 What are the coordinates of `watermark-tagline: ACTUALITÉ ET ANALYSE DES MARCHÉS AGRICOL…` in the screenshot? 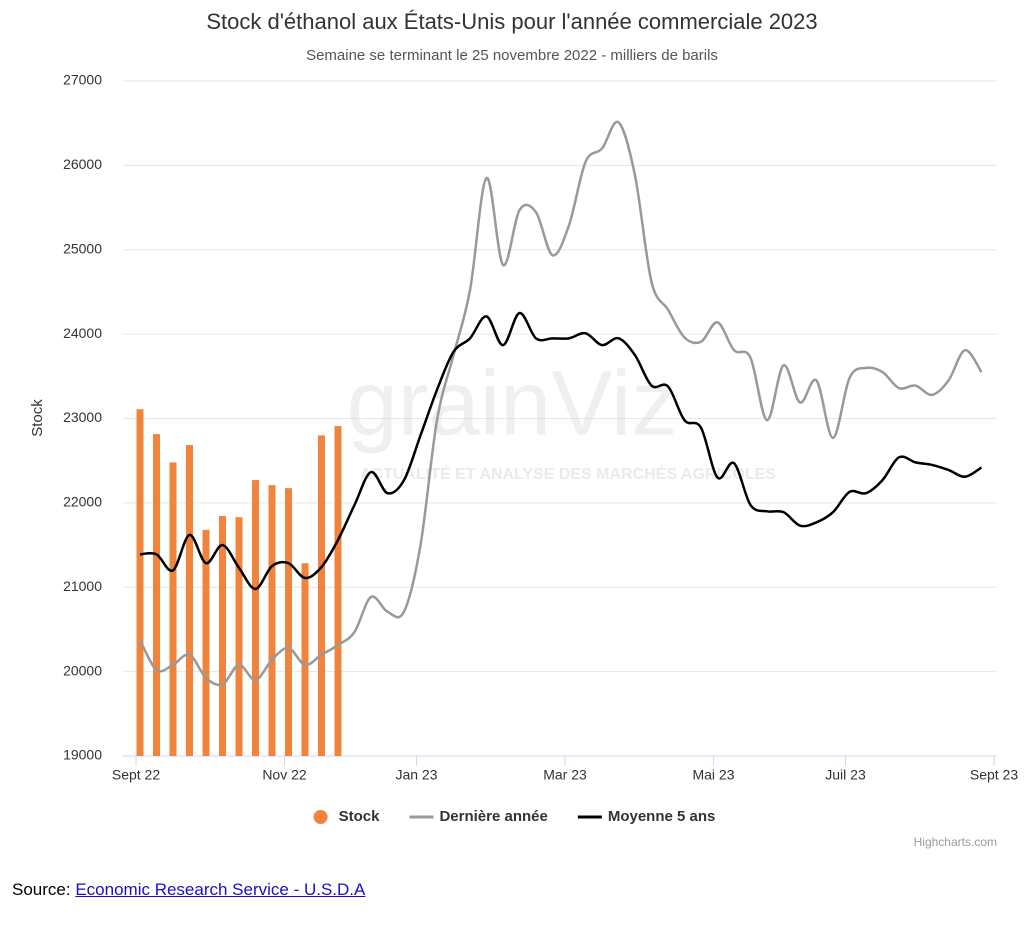 It's located at (568, 473).